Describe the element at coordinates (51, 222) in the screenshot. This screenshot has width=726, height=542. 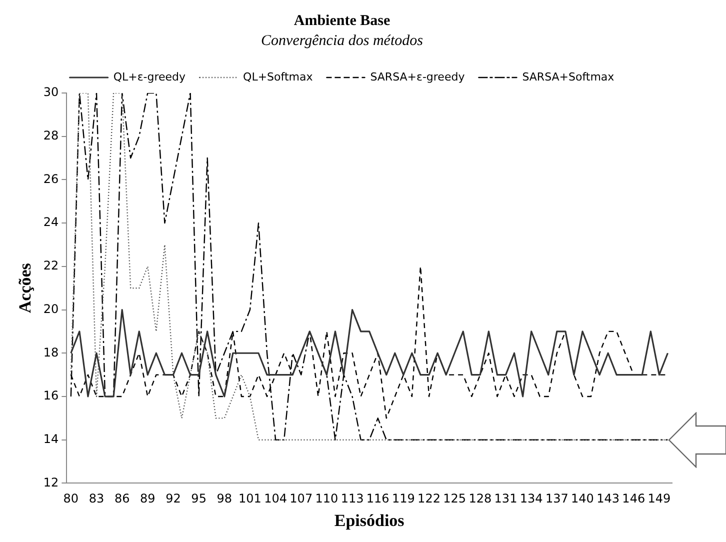
I see `y-tick-label: 24` at that location.